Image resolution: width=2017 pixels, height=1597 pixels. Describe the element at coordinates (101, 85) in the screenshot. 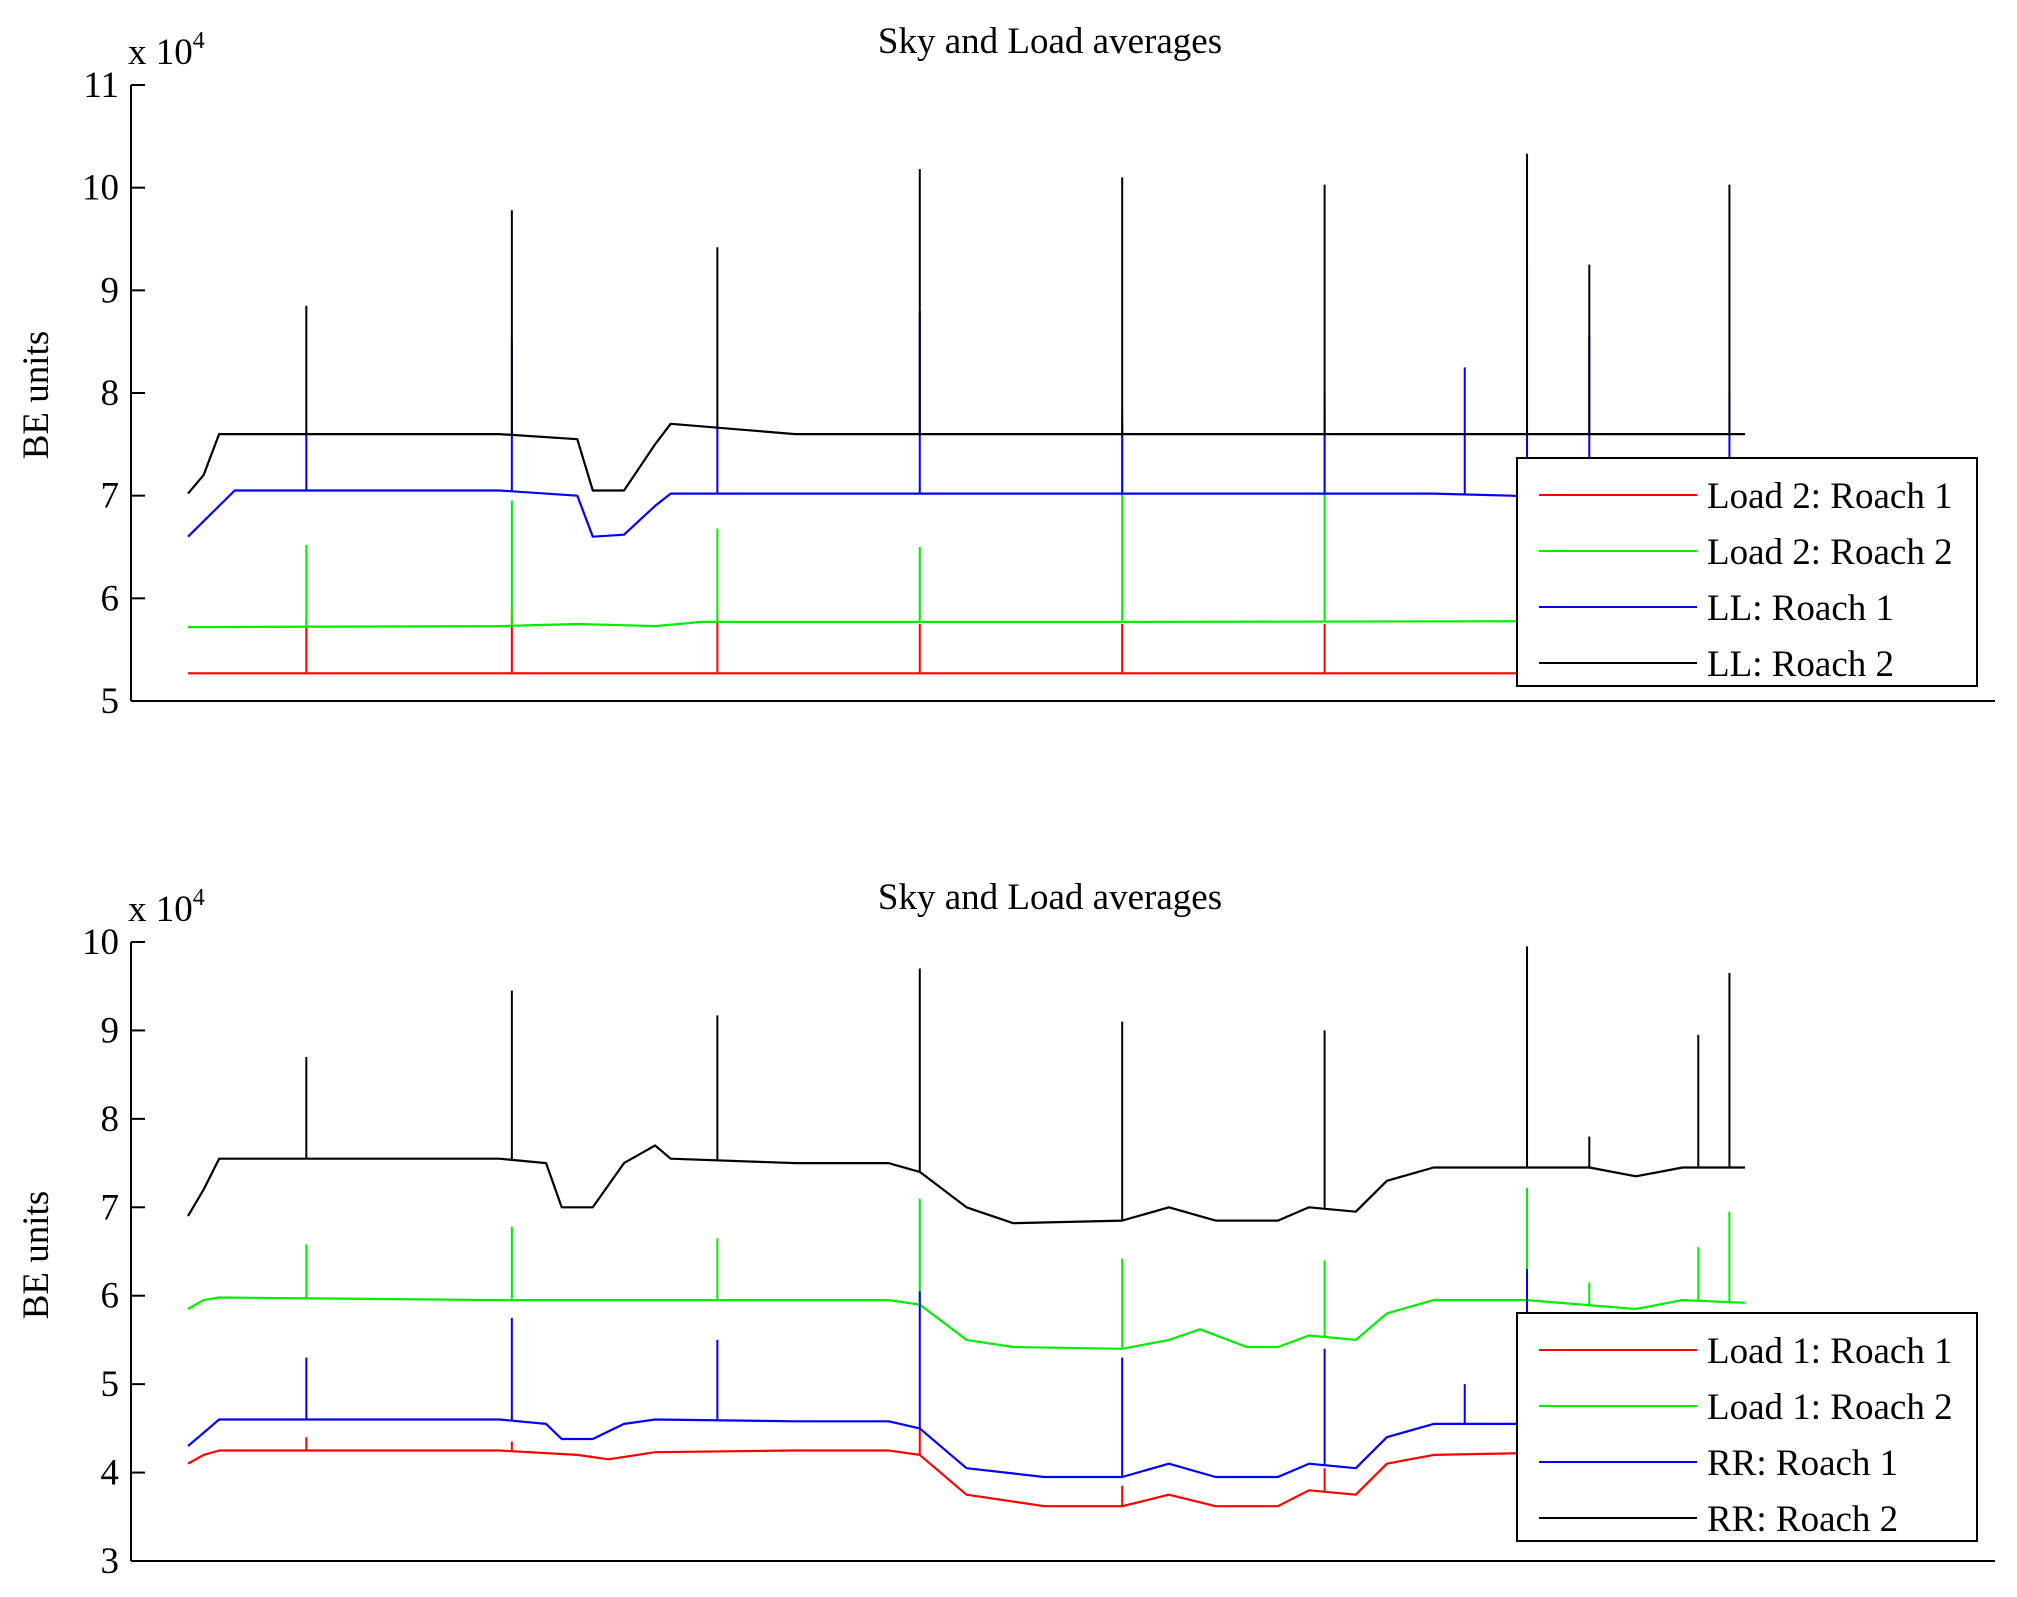

I see `y-tick-label: 11` at that location.